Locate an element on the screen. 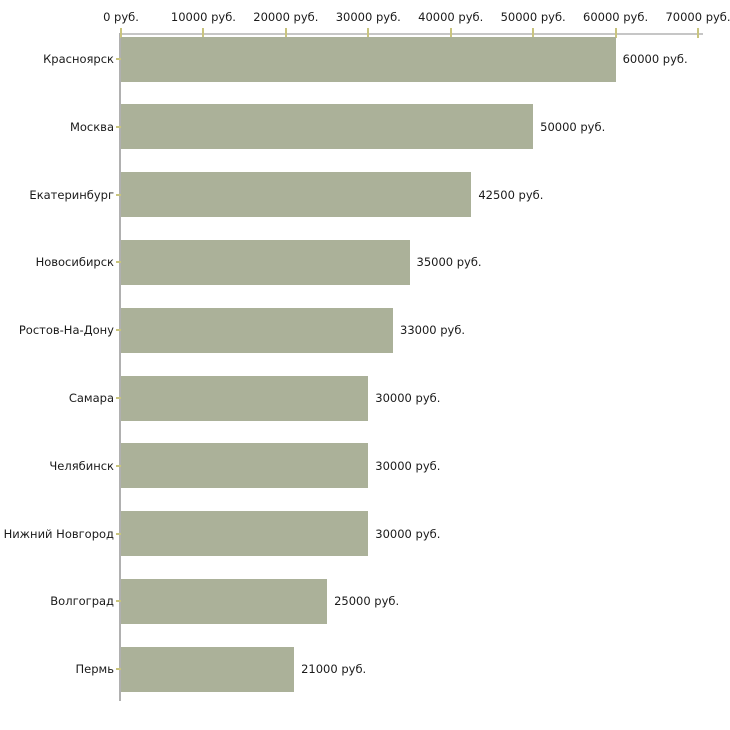  bar-value-label: 50000 руб. is located at coordinates (573, 126).